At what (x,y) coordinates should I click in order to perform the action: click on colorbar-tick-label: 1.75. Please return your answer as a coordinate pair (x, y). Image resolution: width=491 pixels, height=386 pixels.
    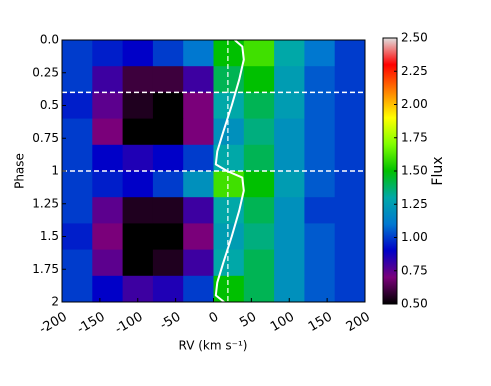
    Looking at the image, I should click on (414, 137).